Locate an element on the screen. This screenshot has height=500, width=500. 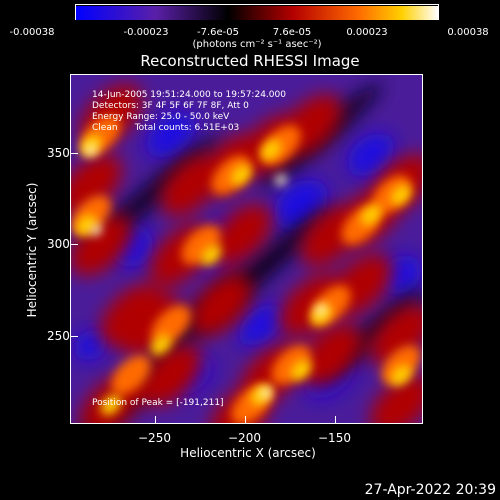
colorbar-tick-label: 7.6e-05 is located at coordinates (292, 32).